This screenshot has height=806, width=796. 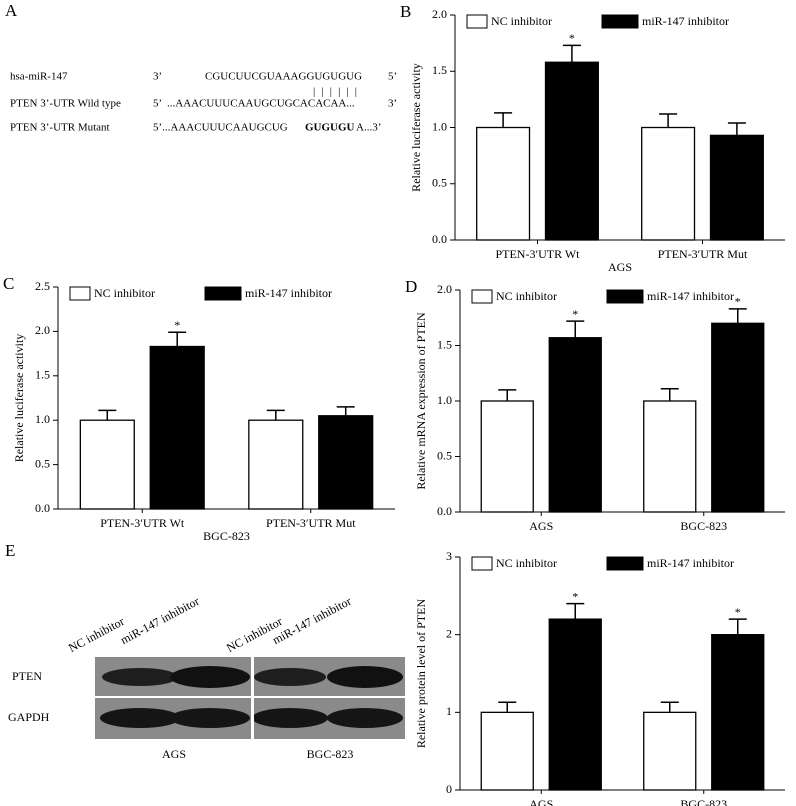 What do you see at coordinates (449, 633) in the screenshot?
I see `y-tick-label: 2` at bounding box center [449, 633].